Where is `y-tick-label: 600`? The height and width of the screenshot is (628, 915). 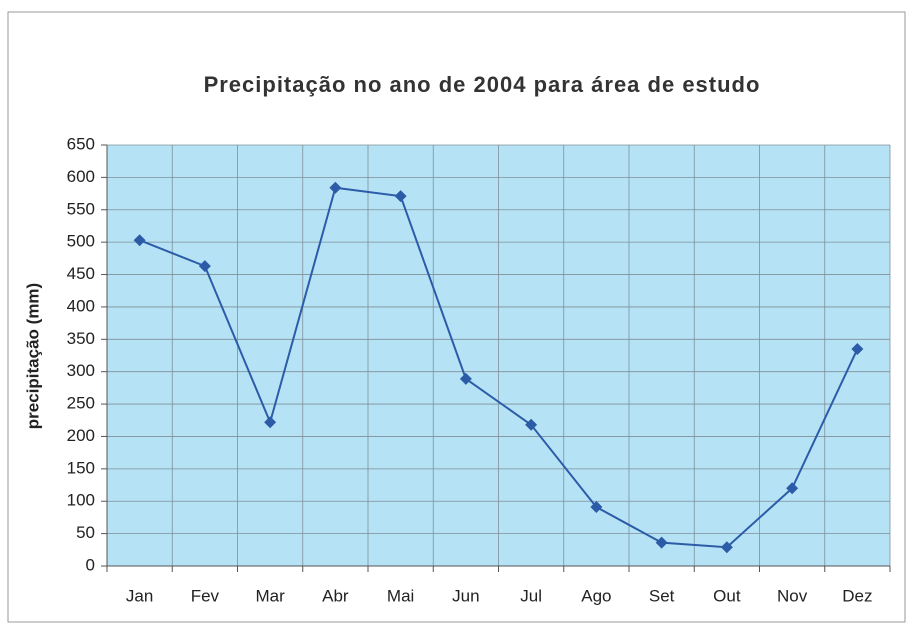 y-tick-label: 600 is located at coordinates (81, 176).